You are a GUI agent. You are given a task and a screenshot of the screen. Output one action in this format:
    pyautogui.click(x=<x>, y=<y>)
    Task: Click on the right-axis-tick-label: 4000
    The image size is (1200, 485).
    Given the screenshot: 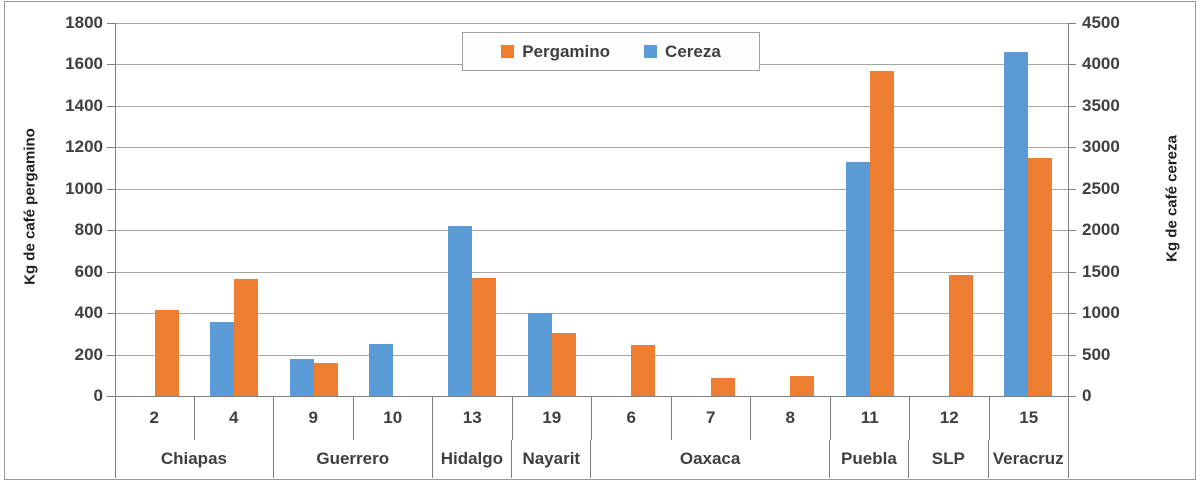 What is the action you would take?
    pyautogui.click(x=1101, y=63)
    